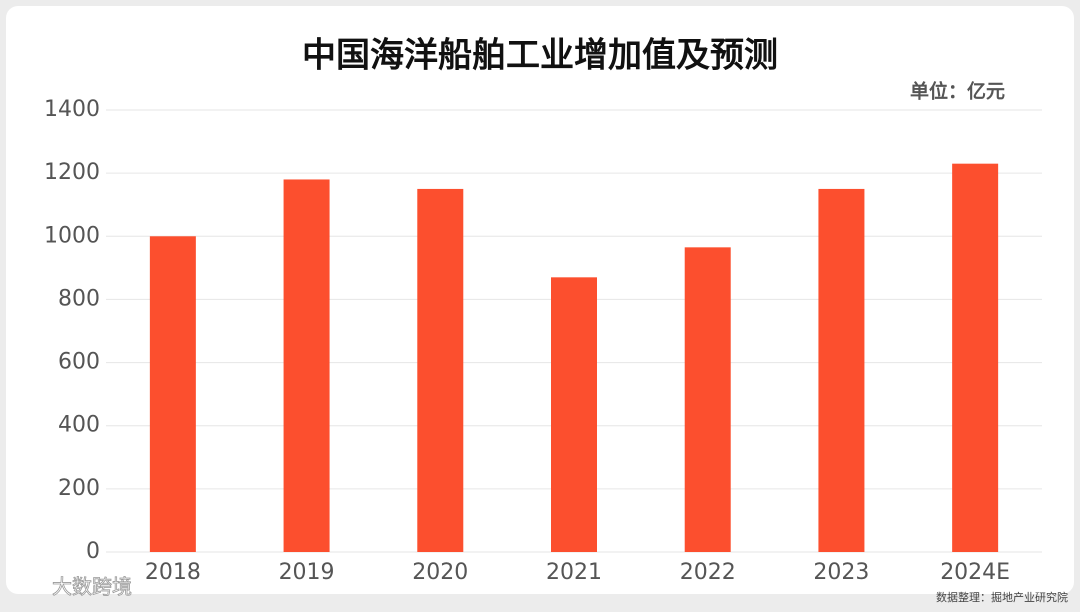 The image size is (1080, 612). I want to click on x-tick-label: 2018, so click(173, 572).